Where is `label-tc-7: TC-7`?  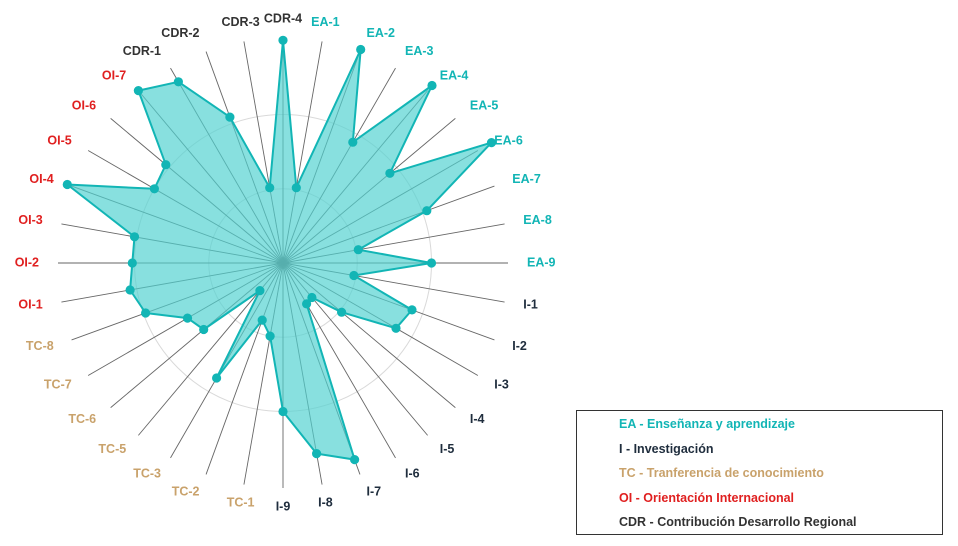 label-tc-7: TC-7 is located at coordinates (58, 384).